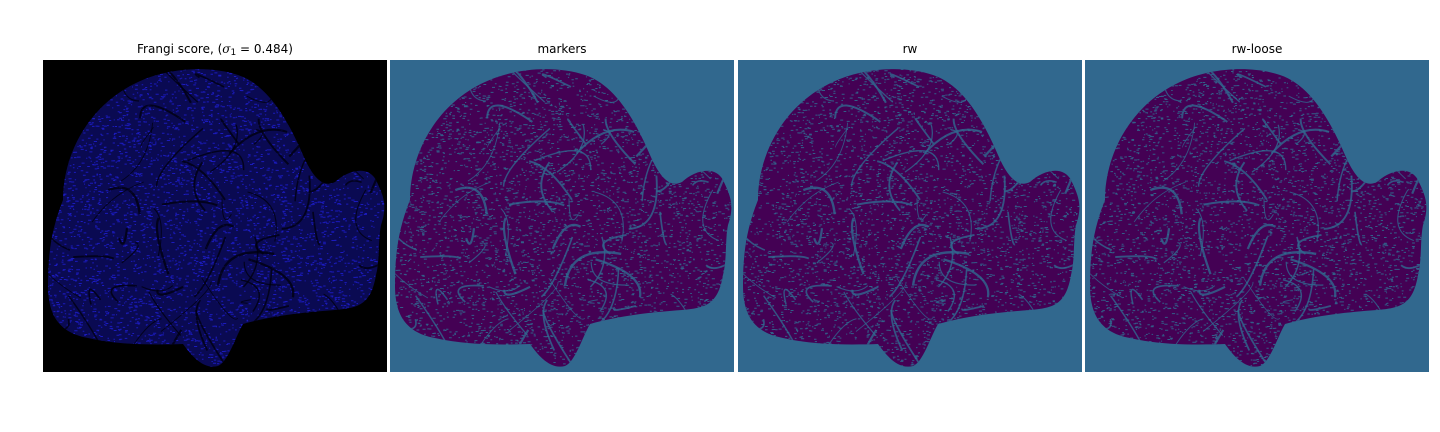 Image resolution: width=1440 pixels, height=432 pixels. I want to click on frangi-title-text: Frangi score,, so click(177, 49).